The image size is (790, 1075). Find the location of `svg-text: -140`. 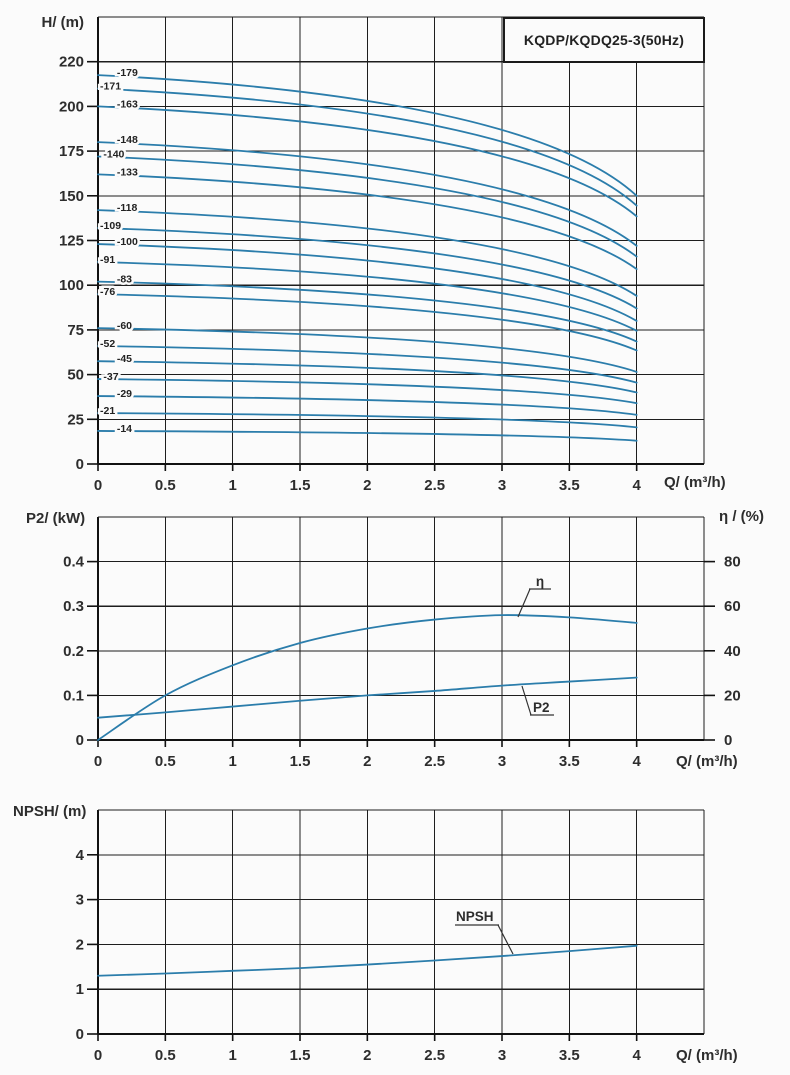

svg-text: -140 is located at coordinates (113, 154).